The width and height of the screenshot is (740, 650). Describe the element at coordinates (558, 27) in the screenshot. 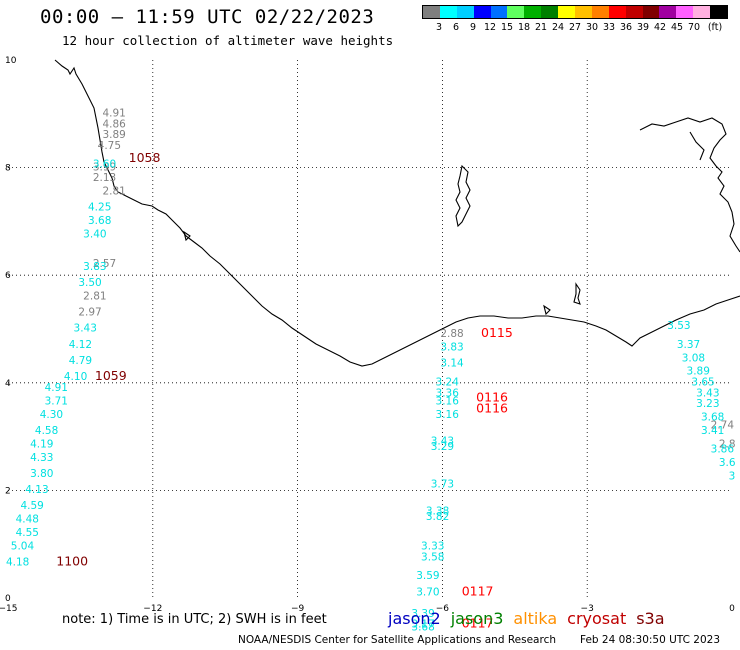

I see `legend-tick-label: 24` at that location.